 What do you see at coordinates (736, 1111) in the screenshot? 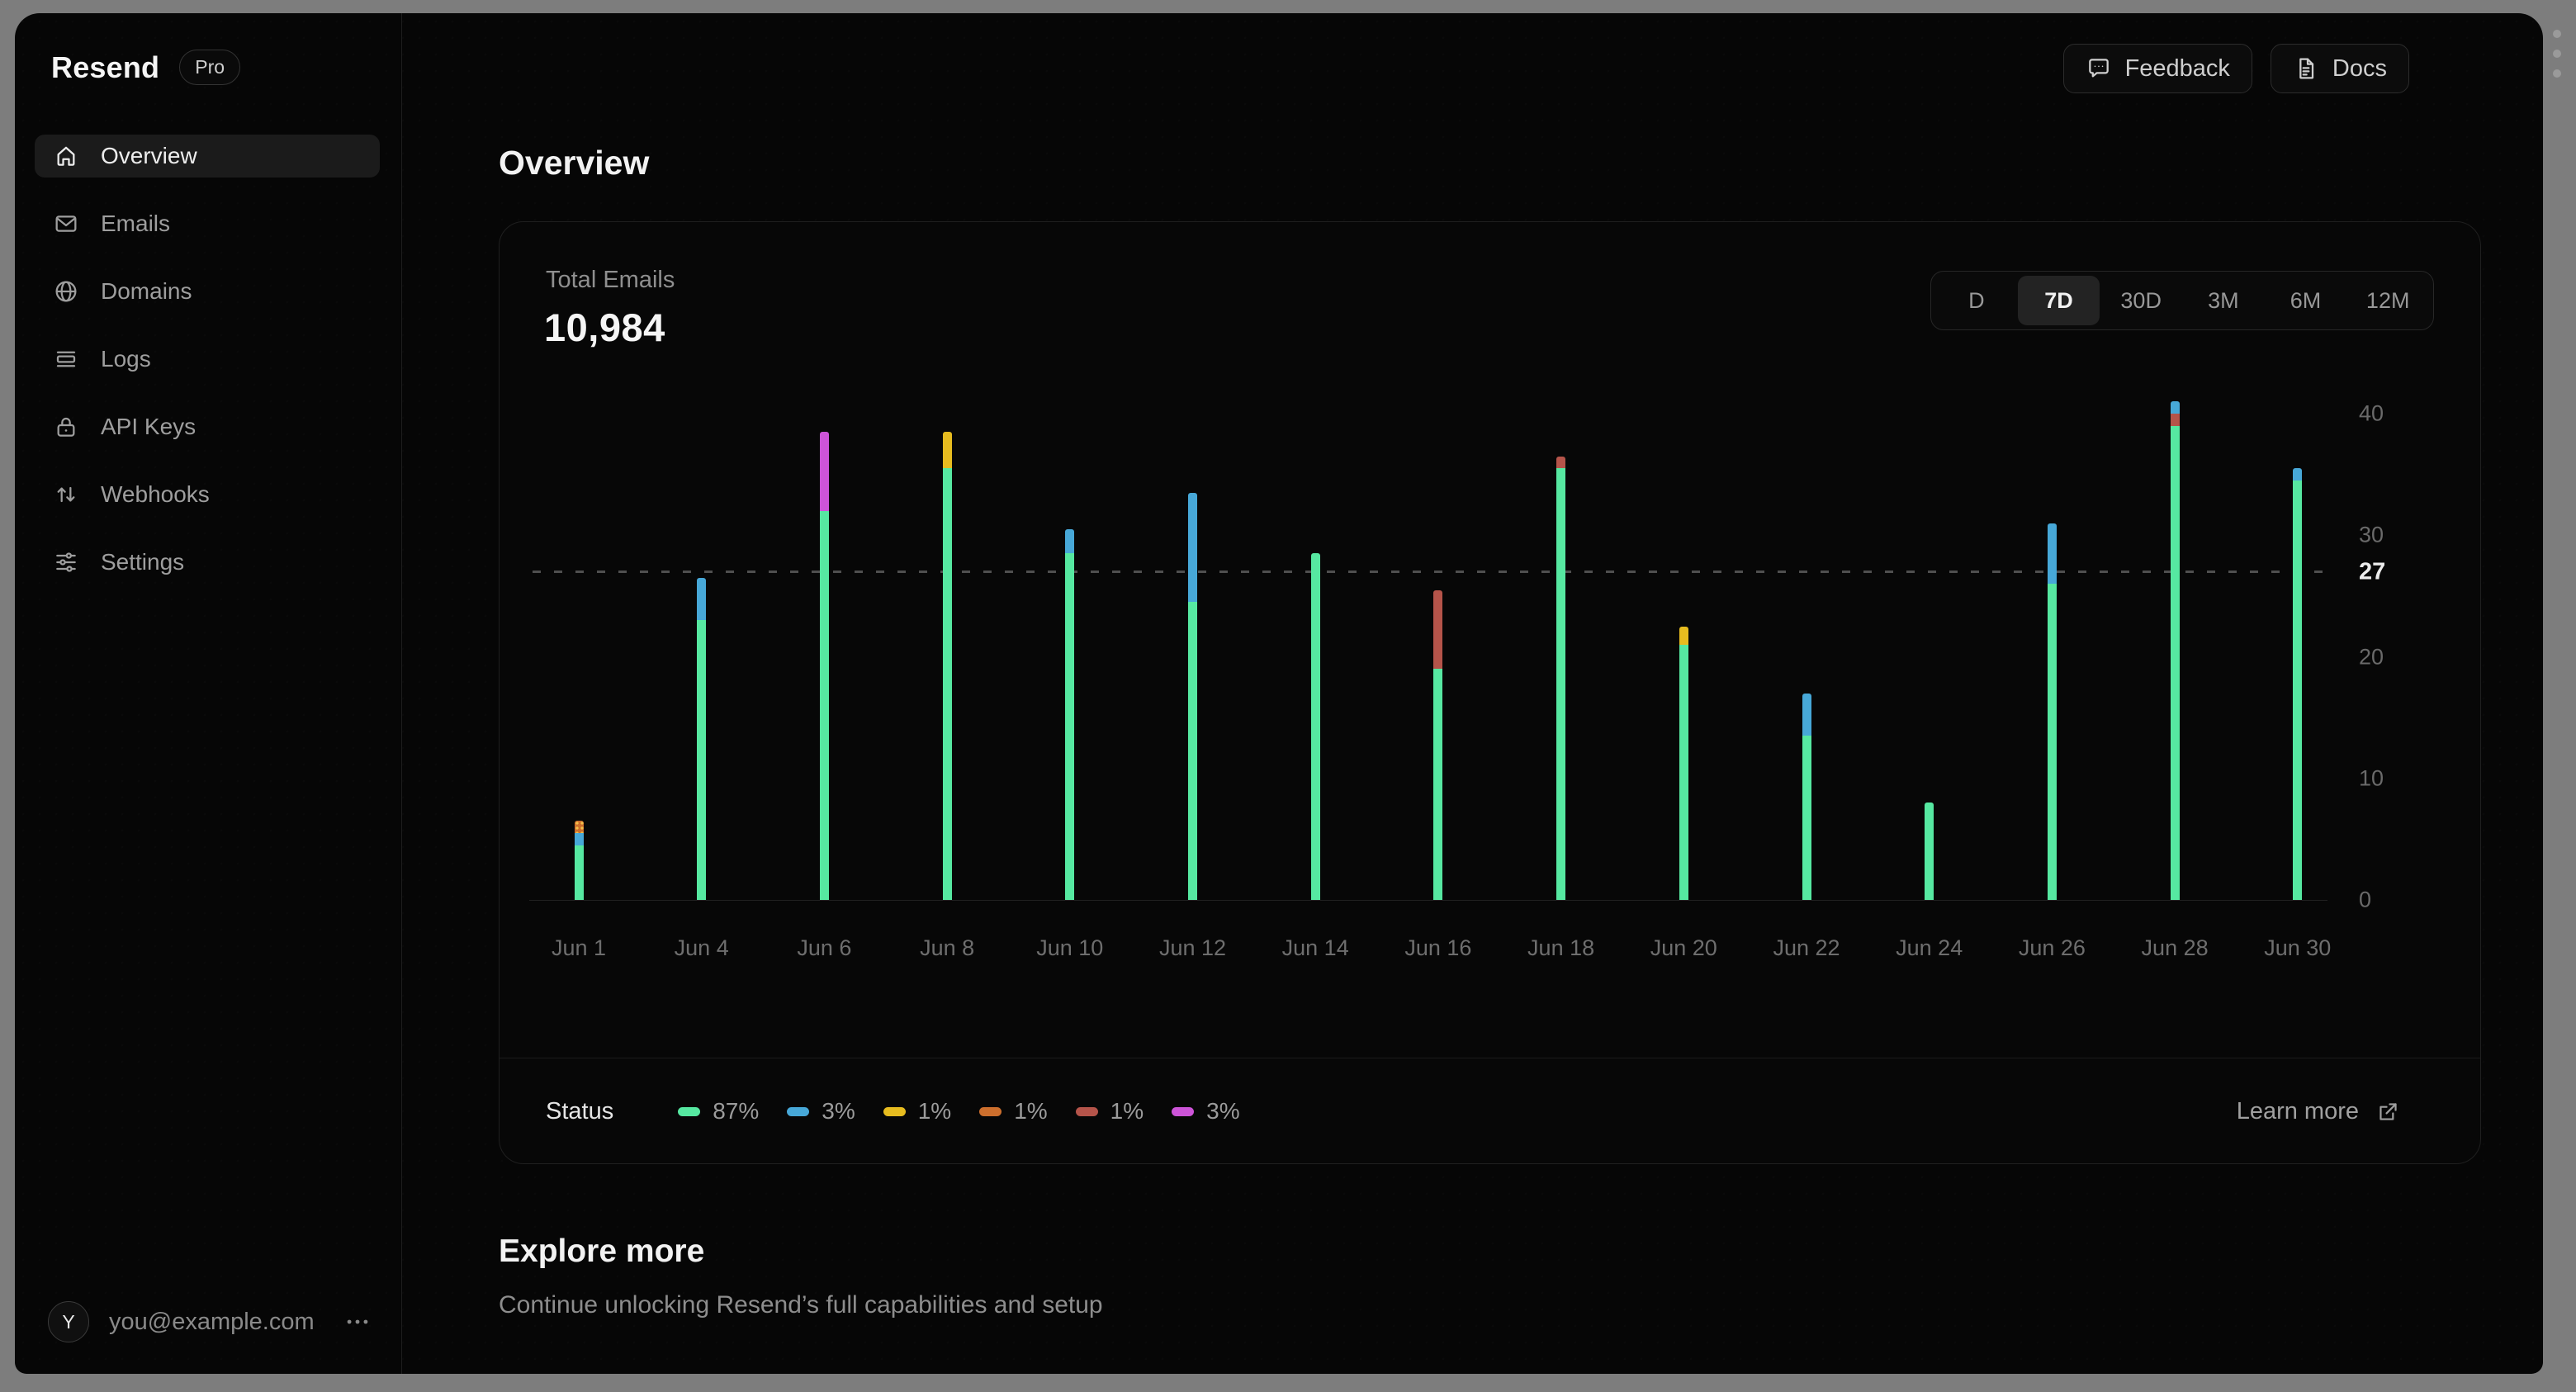
I see `legend-percentage: 87%` at bounding box center [736, 1111].